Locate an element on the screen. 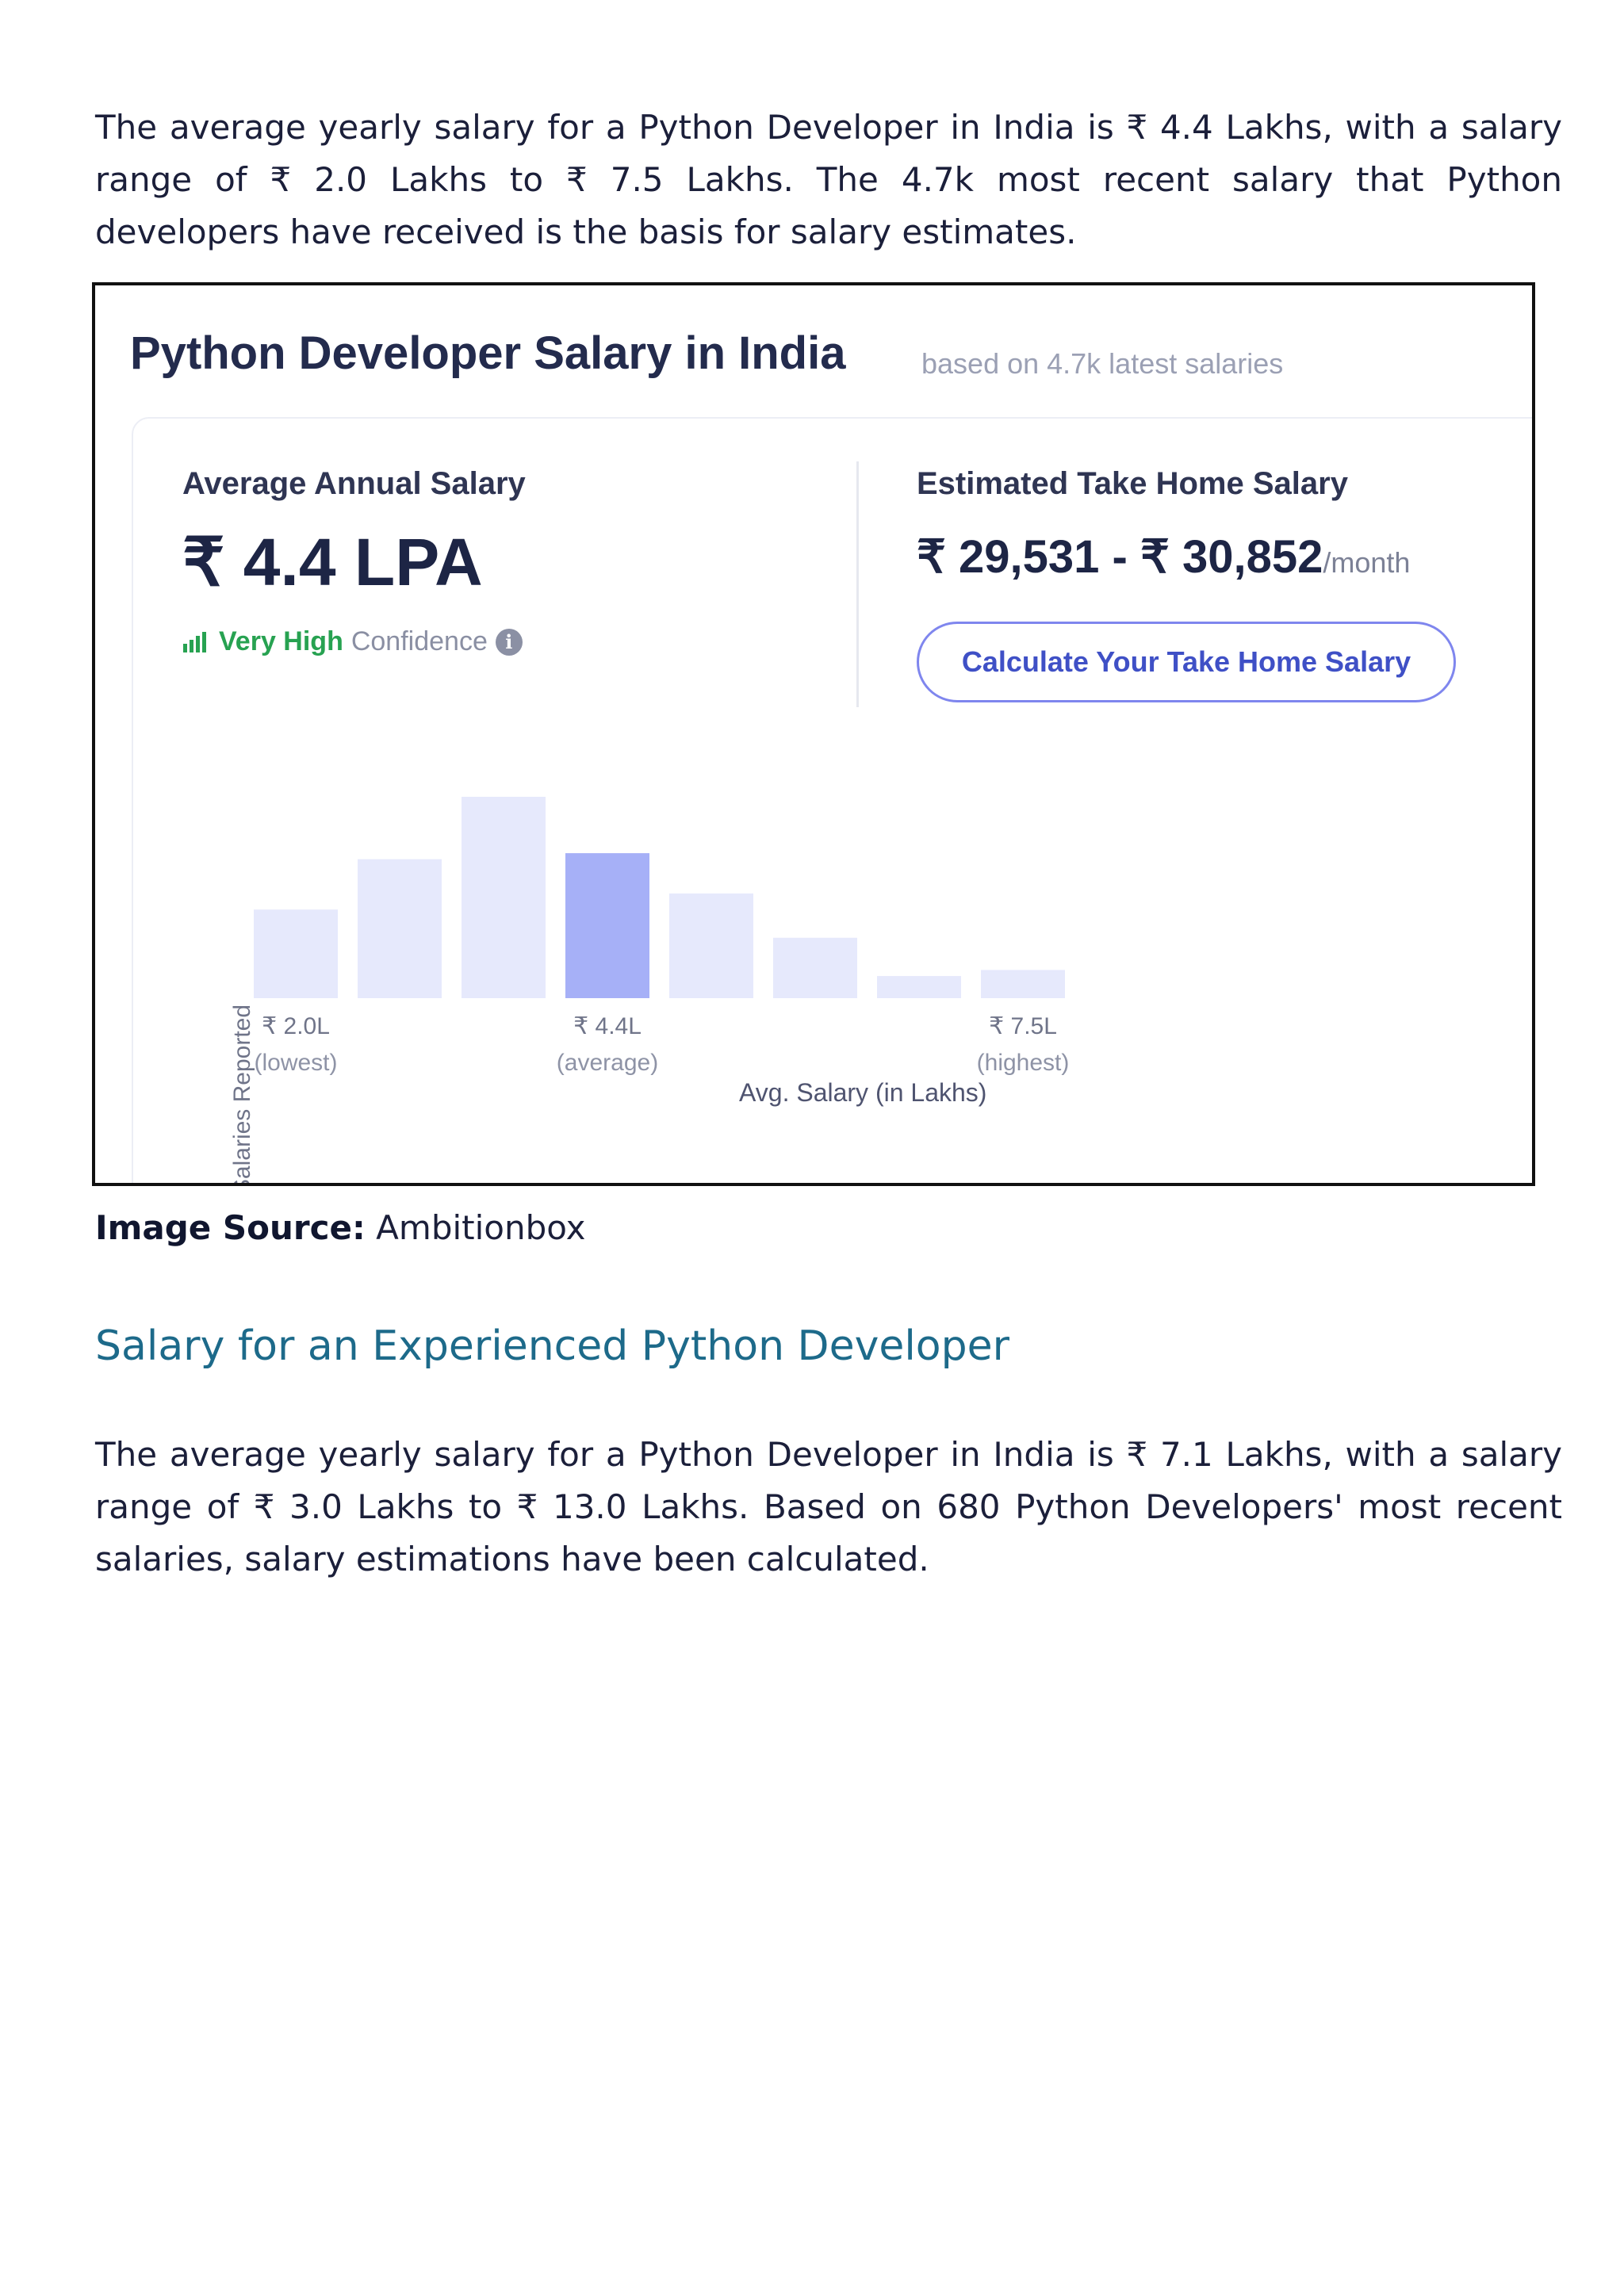 The height and width of the screenshot is (2296, 1624). average-salary-label: Average Annual Salary is located at coordinates (354, 483).